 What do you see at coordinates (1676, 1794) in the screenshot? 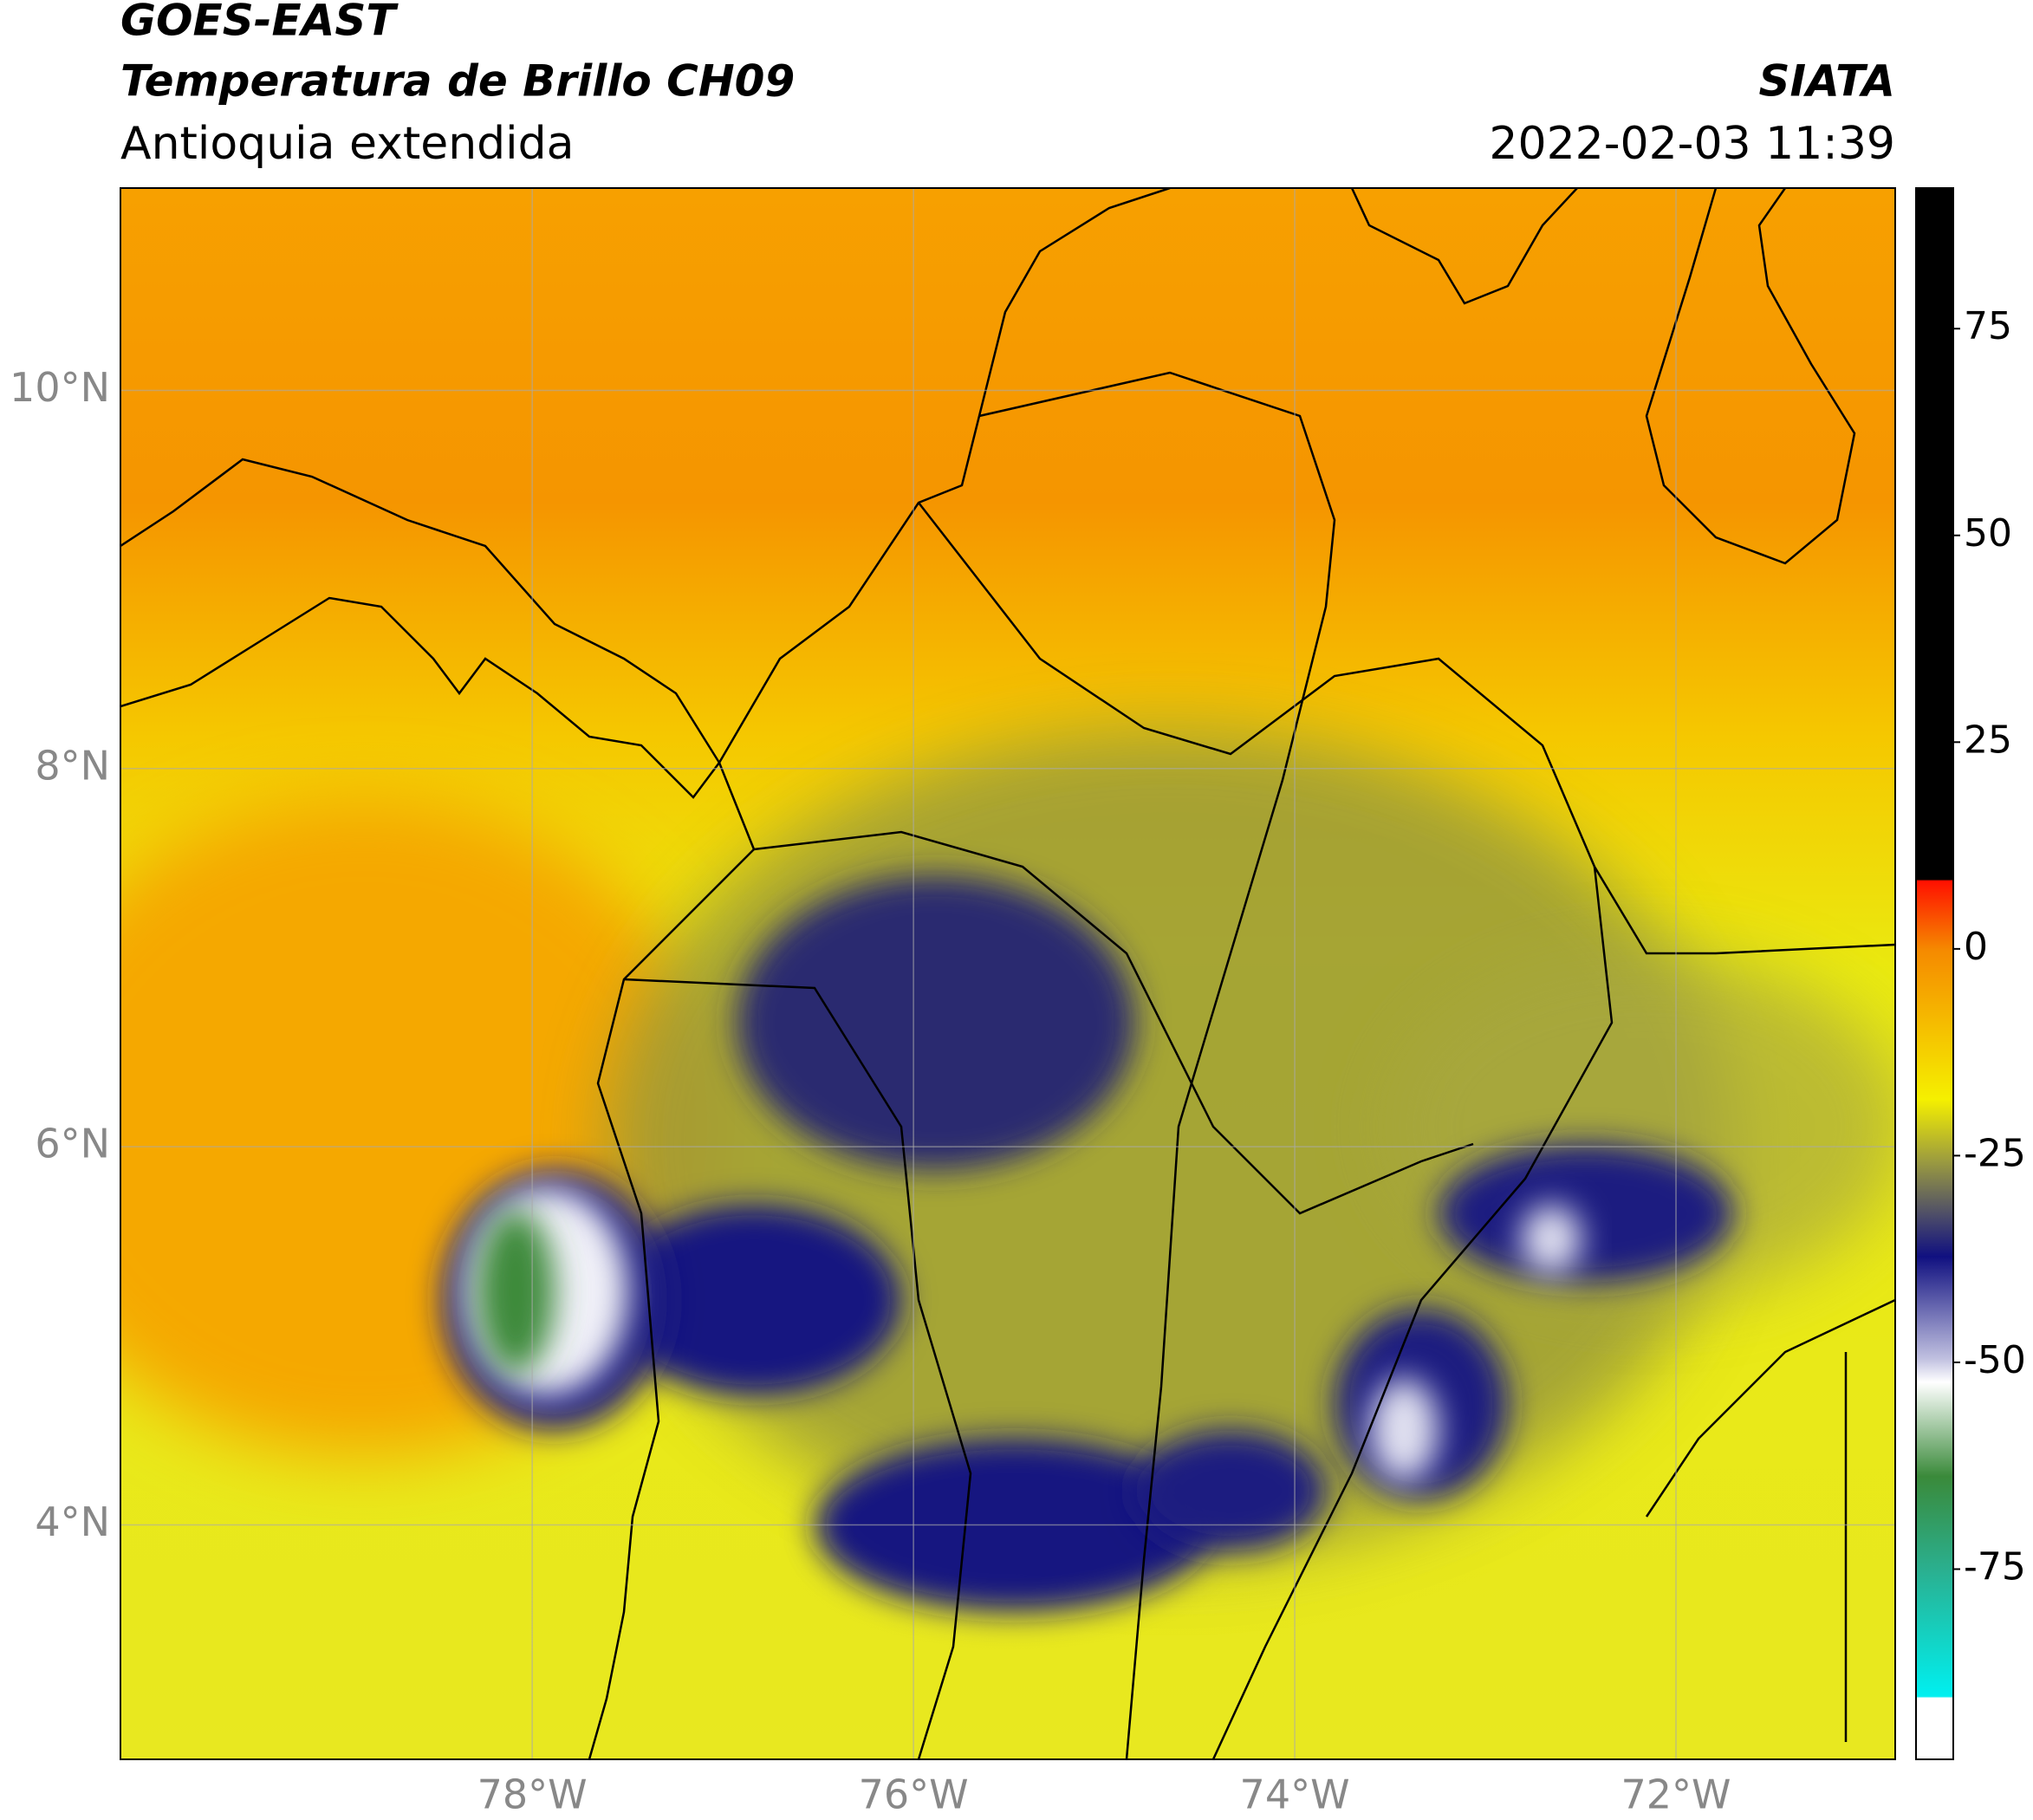
I see `x-tick-label: 72°W` at bounding box center [1676, 1794].